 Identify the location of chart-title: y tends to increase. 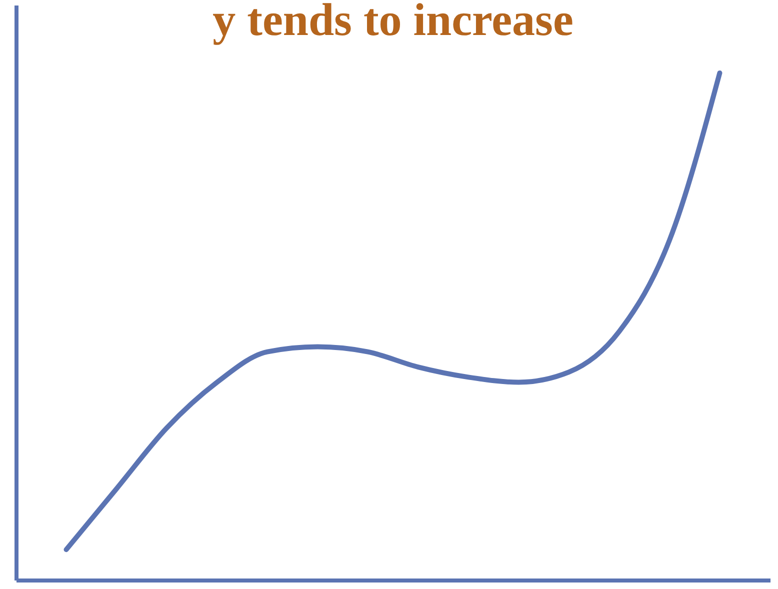
(393, 22).